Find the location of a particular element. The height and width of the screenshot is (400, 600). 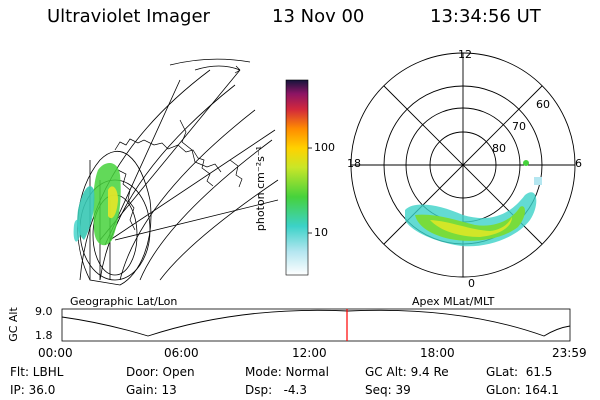

colorbar is located at coordinates (298, 177).